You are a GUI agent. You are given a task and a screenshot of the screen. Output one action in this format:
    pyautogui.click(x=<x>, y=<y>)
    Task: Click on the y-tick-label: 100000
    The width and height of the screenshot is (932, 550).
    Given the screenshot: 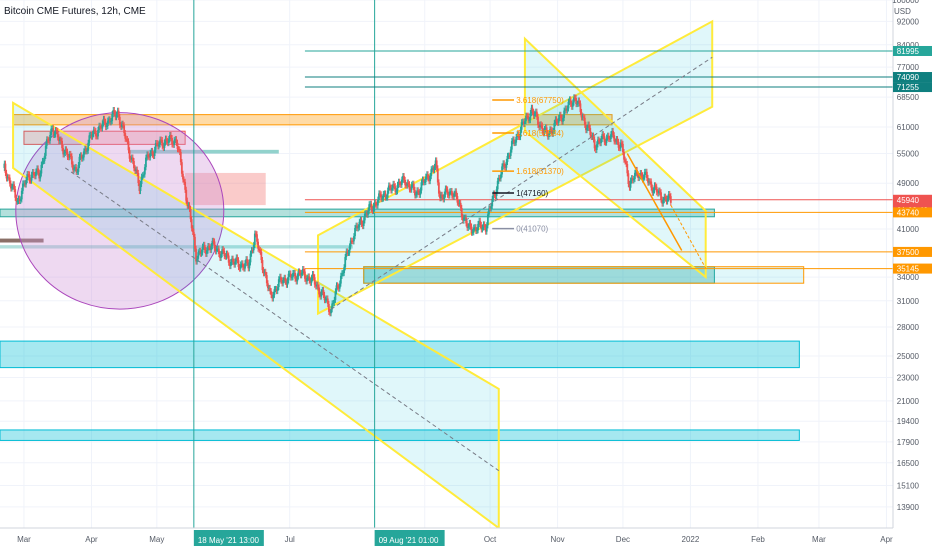 What is the action you would take?
    pyautogui.click(x=905, y=2)
    